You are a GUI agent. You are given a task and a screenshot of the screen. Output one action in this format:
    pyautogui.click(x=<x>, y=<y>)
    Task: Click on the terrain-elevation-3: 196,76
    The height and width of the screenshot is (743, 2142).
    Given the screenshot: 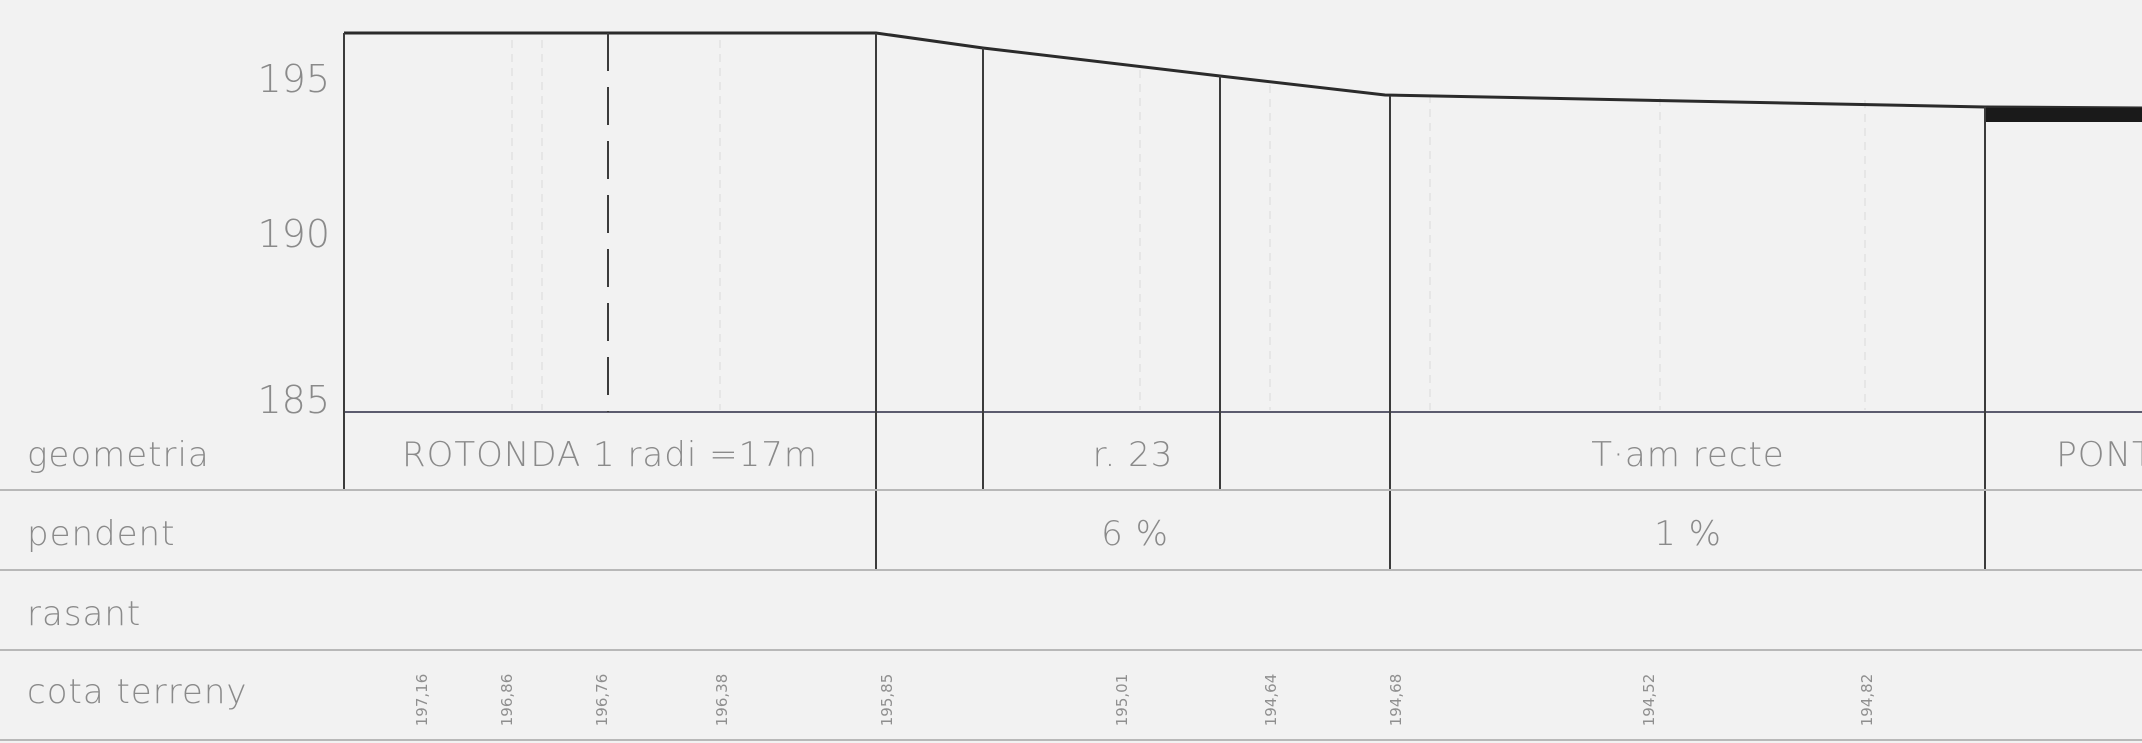 What is the action you would take?
    pyautogui.click(x=602, y=700)
    